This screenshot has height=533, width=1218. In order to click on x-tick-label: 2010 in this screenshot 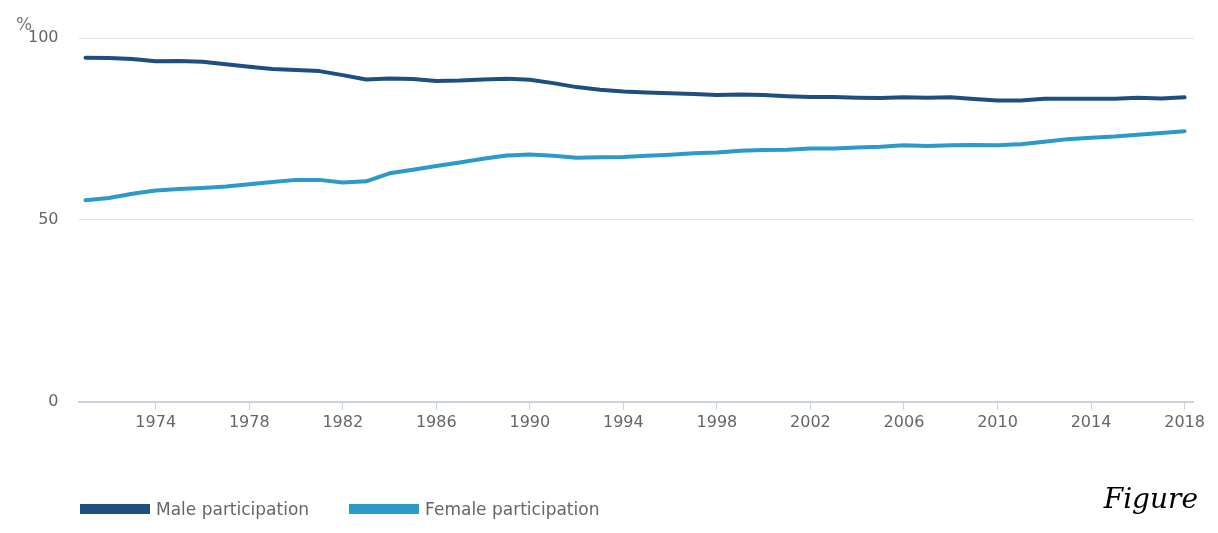, I will do `click(997, 421)`.